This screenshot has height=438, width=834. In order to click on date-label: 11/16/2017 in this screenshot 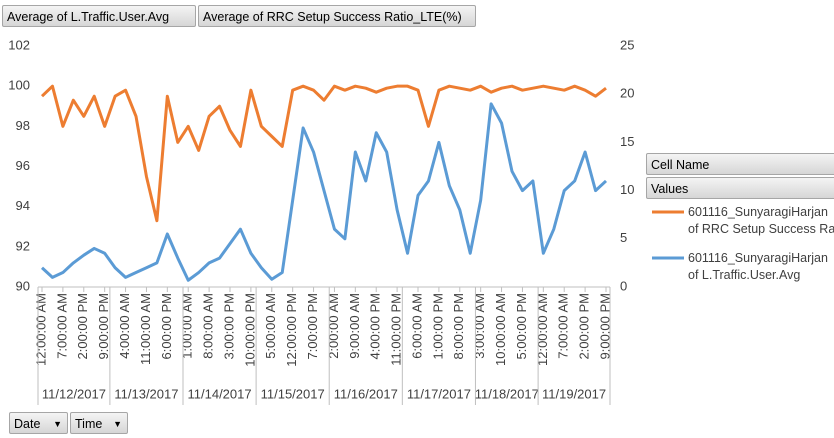, I will do `click(366, 393)`.